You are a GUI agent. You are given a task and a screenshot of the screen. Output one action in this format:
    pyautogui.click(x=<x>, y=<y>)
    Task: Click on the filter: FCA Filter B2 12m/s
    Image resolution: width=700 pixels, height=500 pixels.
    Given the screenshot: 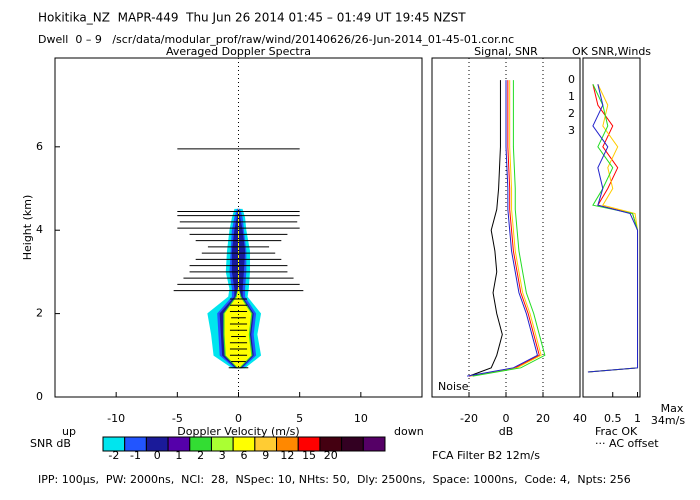 What is the action you would take?
    pyautogui.click(x=486, y=455)
    